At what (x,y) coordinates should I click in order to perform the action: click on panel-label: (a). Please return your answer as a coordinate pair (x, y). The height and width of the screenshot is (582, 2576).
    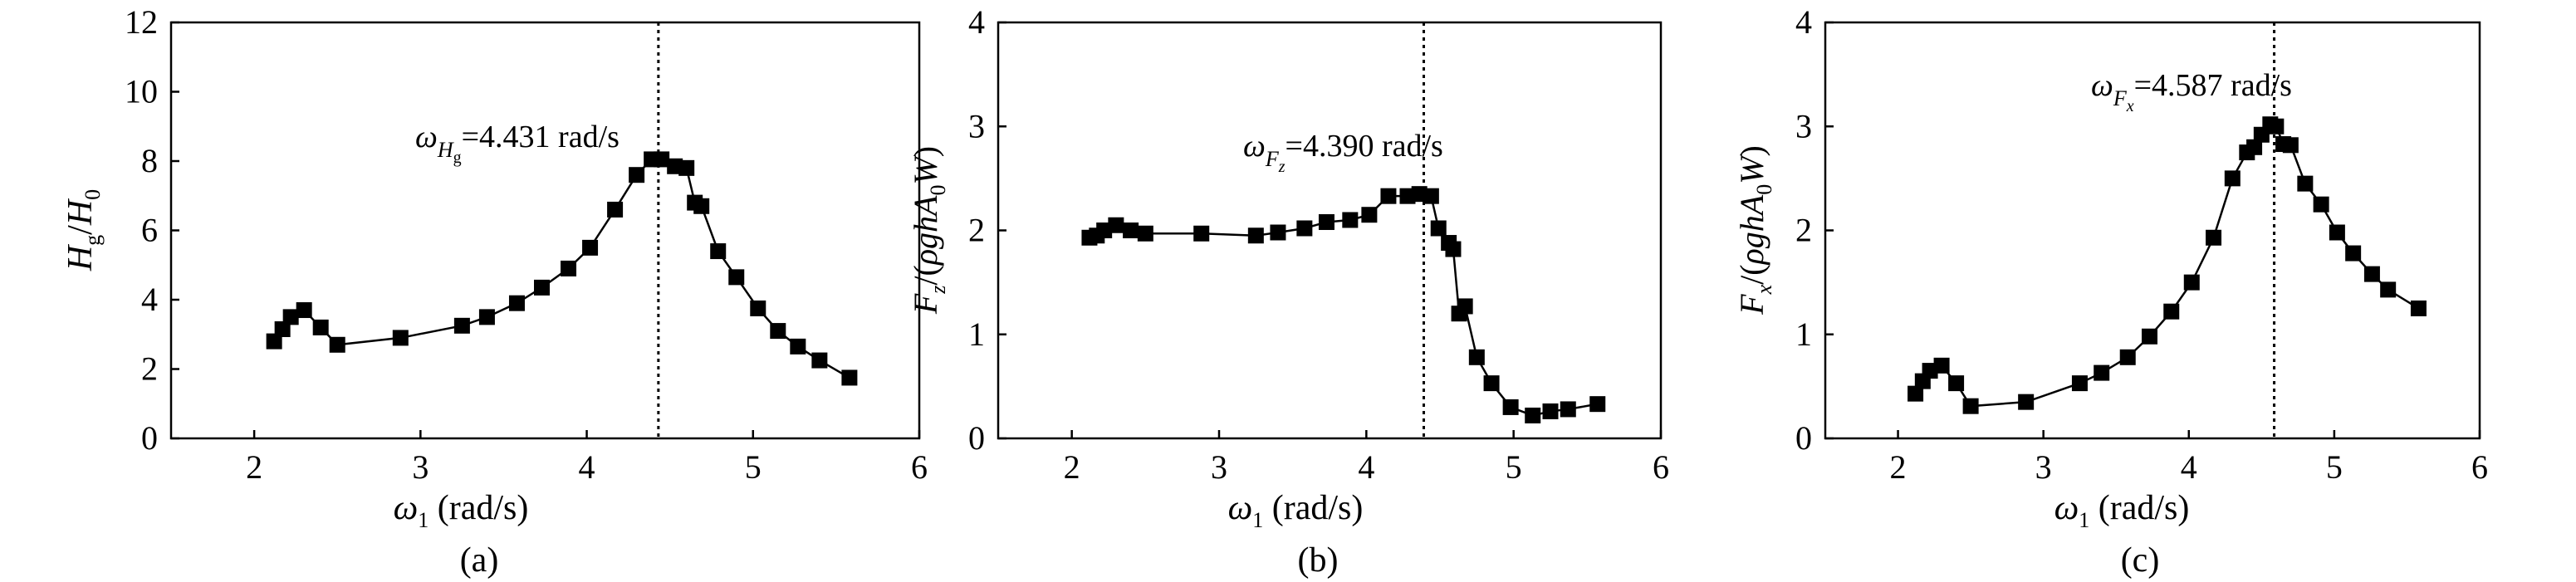
    Looking at the image, I should click on (479, 560).